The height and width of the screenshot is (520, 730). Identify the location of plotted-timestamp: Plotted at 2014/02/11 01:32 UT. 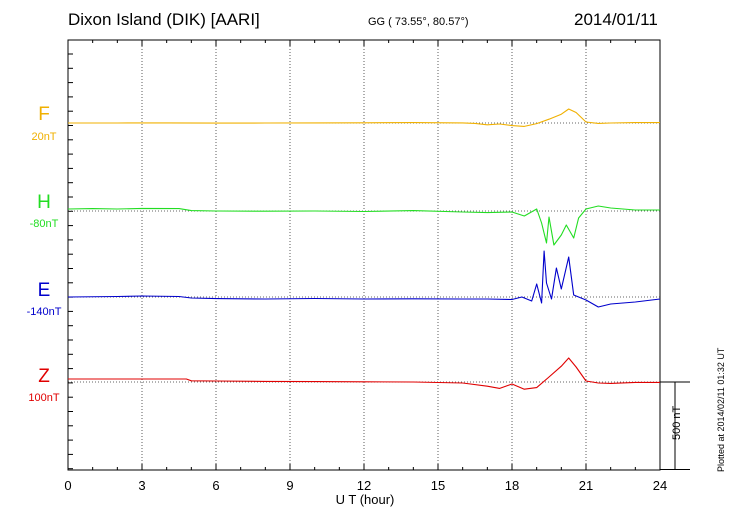
(721, 409).